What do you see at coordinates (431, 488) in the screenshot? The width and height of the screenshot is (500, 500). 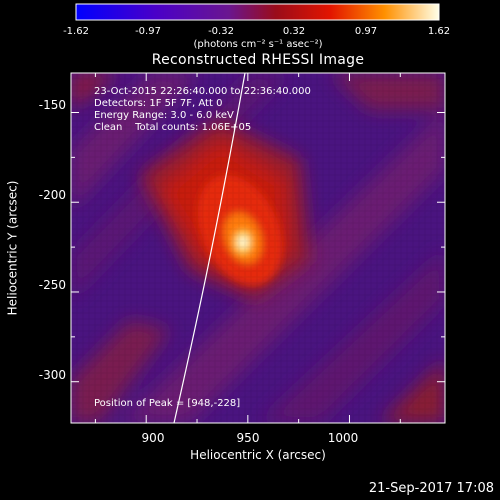 I see `plot-timestamp: 21-Sep-2017 17:08` at bounding box center [431, 488].